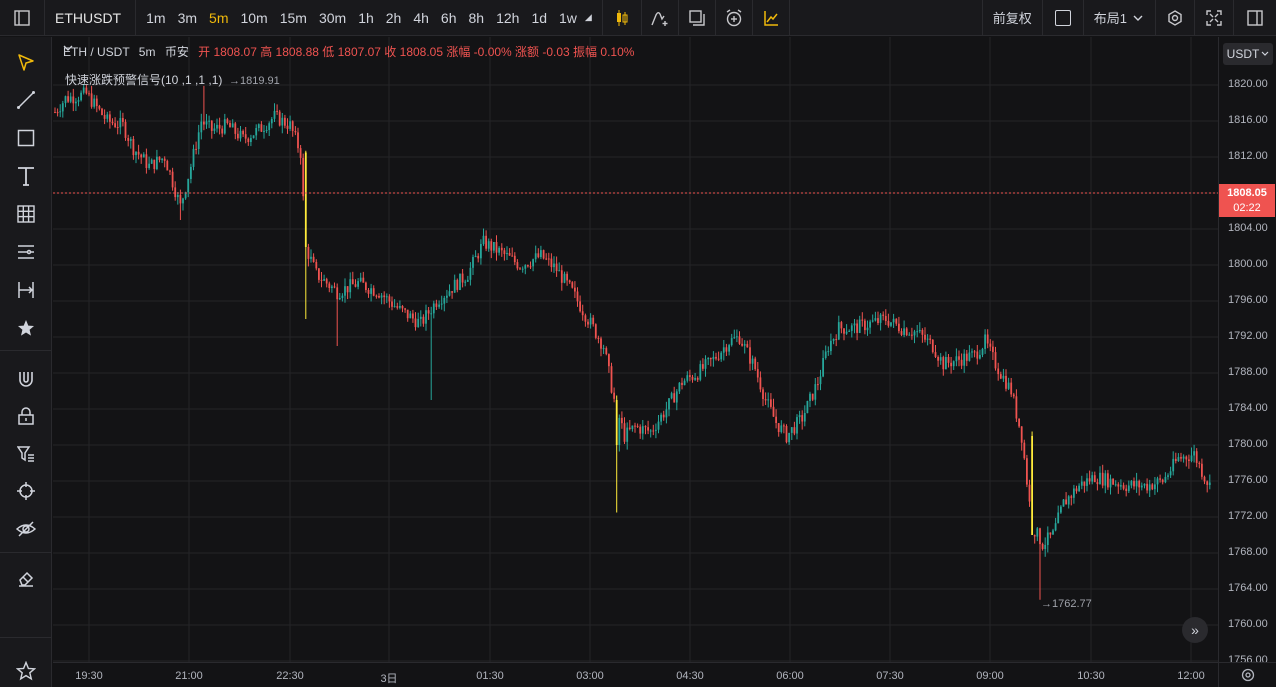  I want to click on interval-30m: 30m, so click(332, 17).